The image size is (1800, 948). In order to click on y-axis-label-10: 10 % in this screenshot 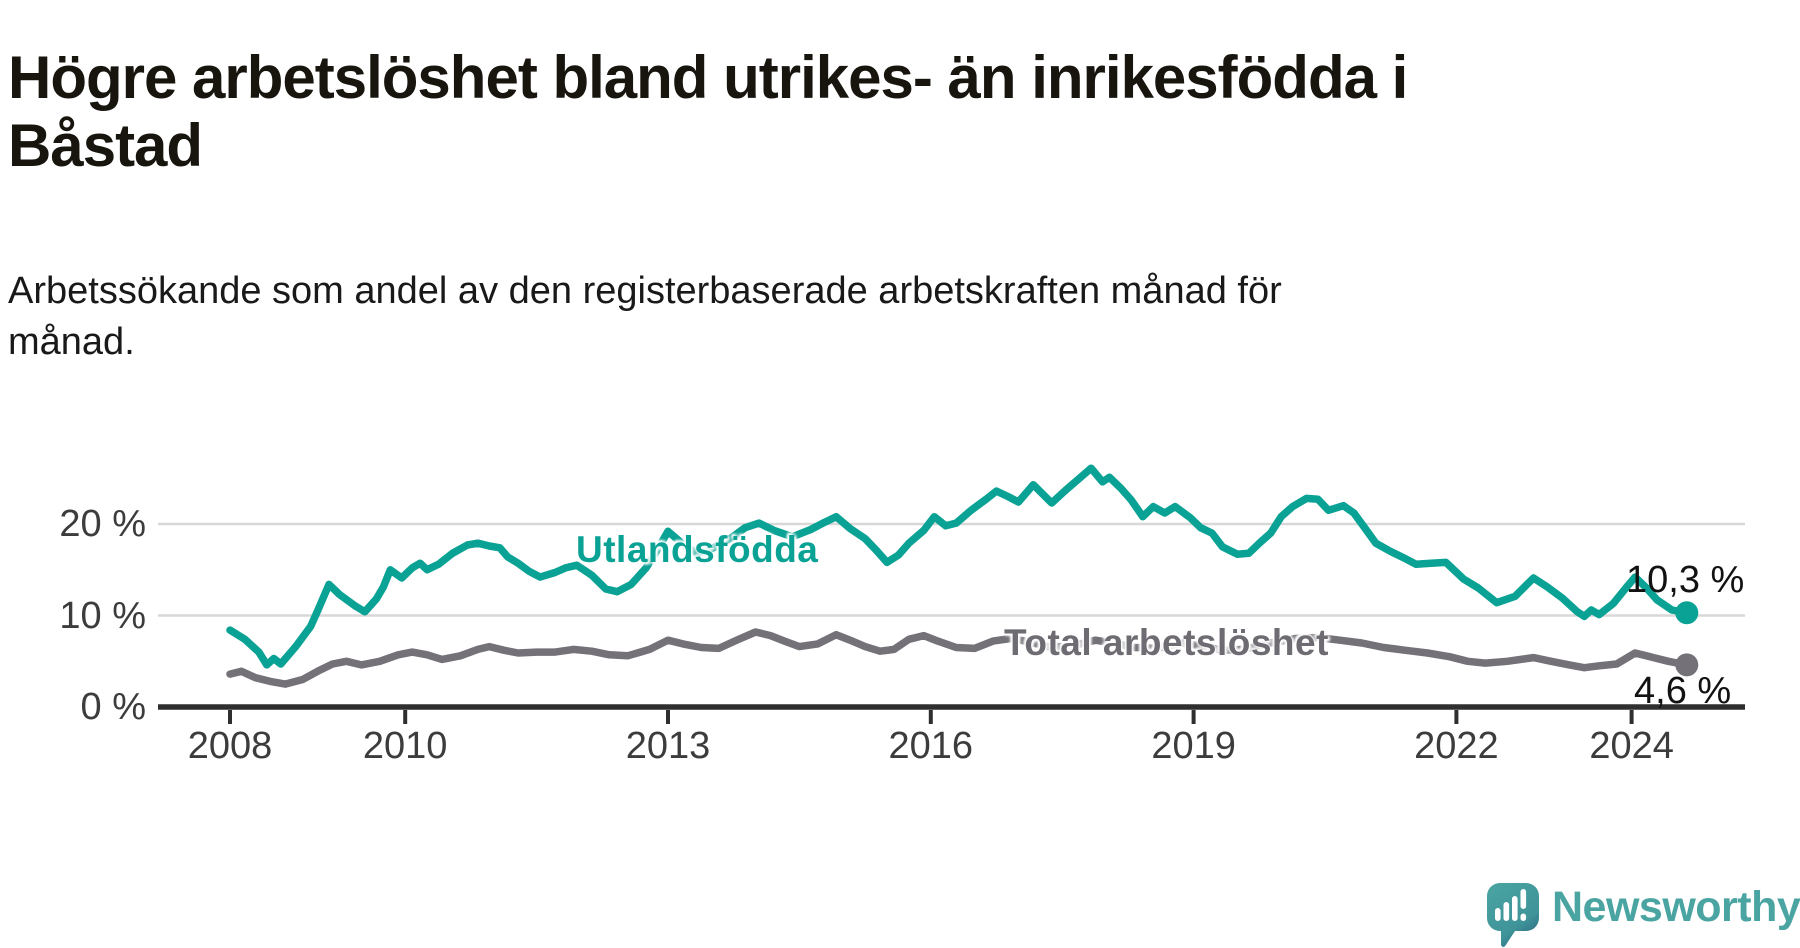, I will do `click(102, 615)`.